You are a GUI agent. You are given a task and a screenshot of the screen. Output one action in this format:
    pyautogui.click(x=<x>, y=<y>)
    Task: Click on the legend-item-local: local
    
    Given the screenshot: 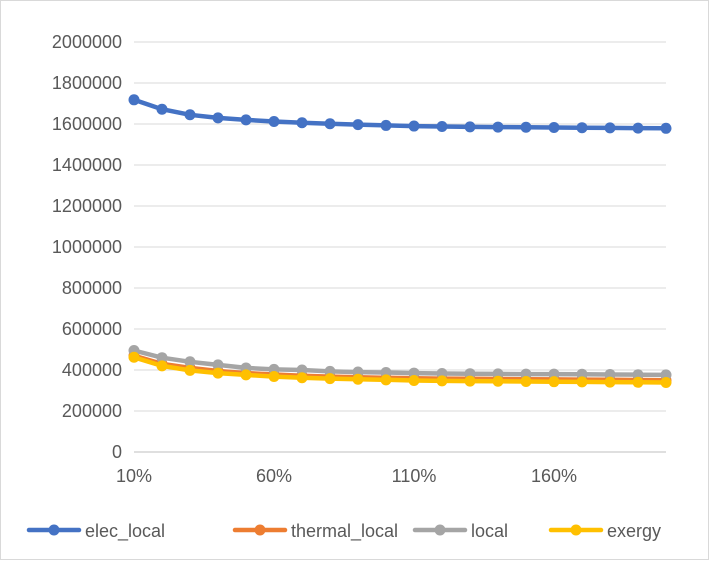 What is the action you would take?
    pyautogui.click(x=460, y=531)
    